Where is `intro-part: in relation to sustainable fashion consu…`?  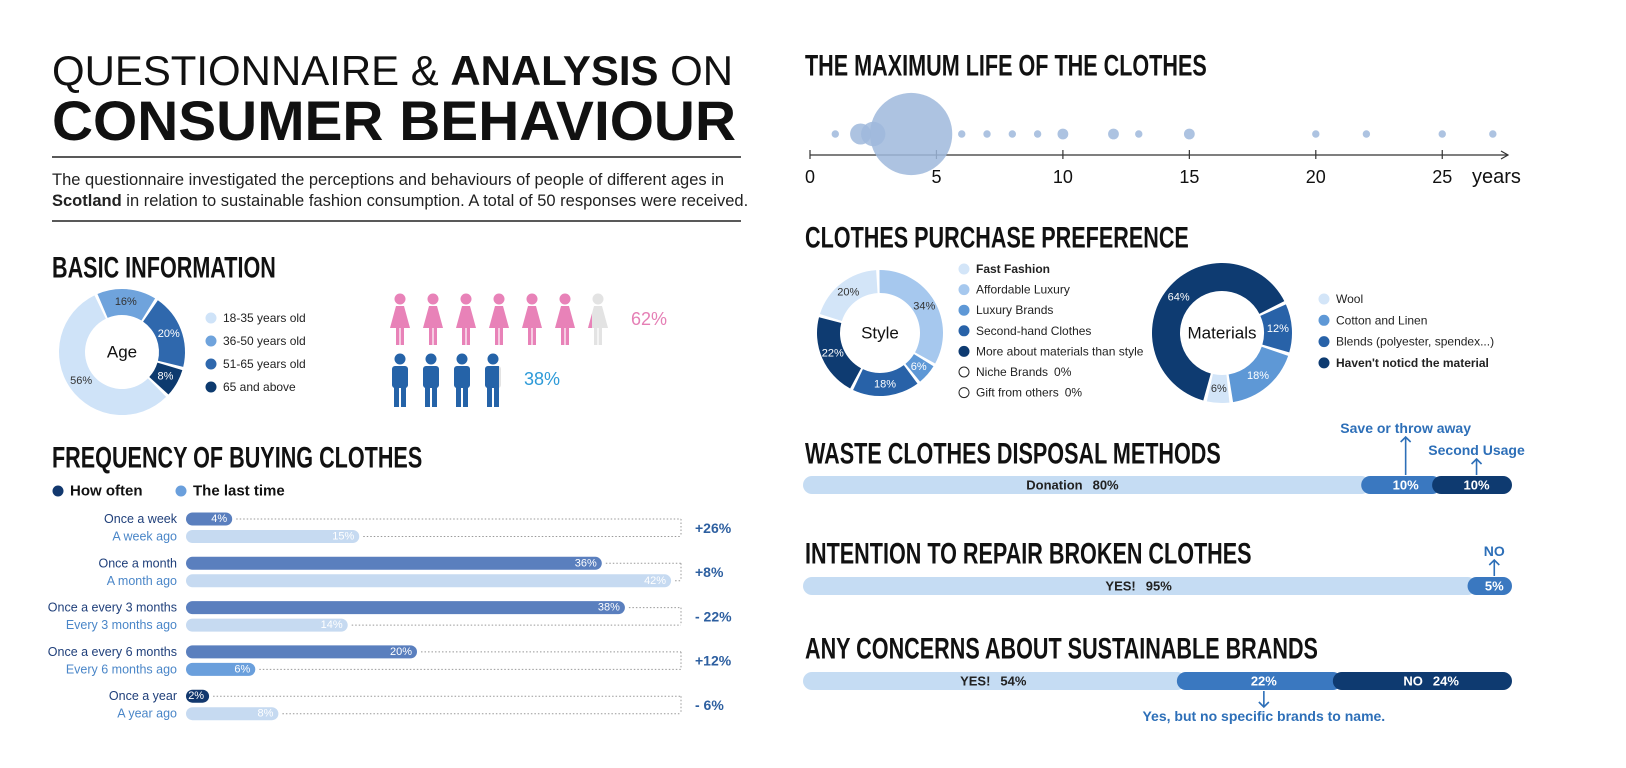 intro-part: in relation to sustainable fashion consu… is located at coordinates (437, 201).